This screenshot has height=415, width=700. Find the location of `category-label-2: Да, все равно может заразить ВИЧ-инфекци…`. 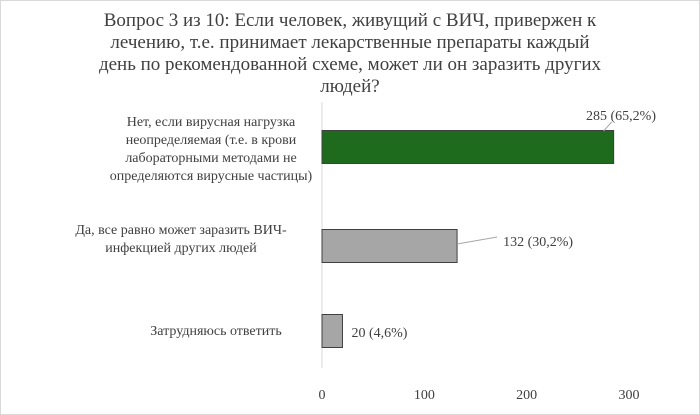

category-label-2: Да, все равно может заразить ВИЧ-инфекци… is located at coordinates (181, 239).